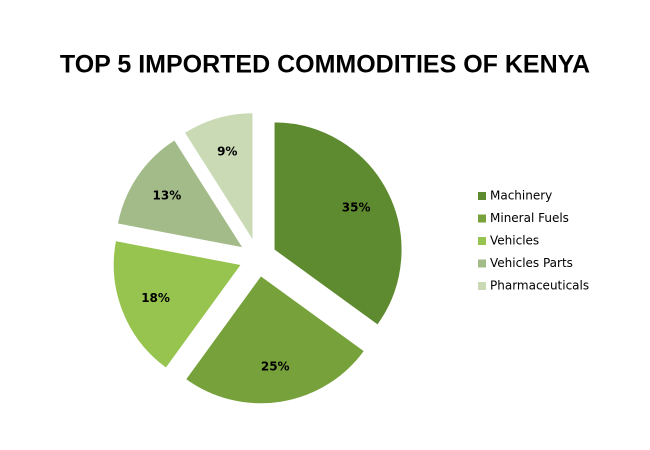 This screenshot has width=650, height=450. What do you see at coordinates (325, 65) in the screenshot?
I see `chart-title: TOP 5 IMPORTED COMMODITIES OF KENYA` at bounding box center [325, 65].